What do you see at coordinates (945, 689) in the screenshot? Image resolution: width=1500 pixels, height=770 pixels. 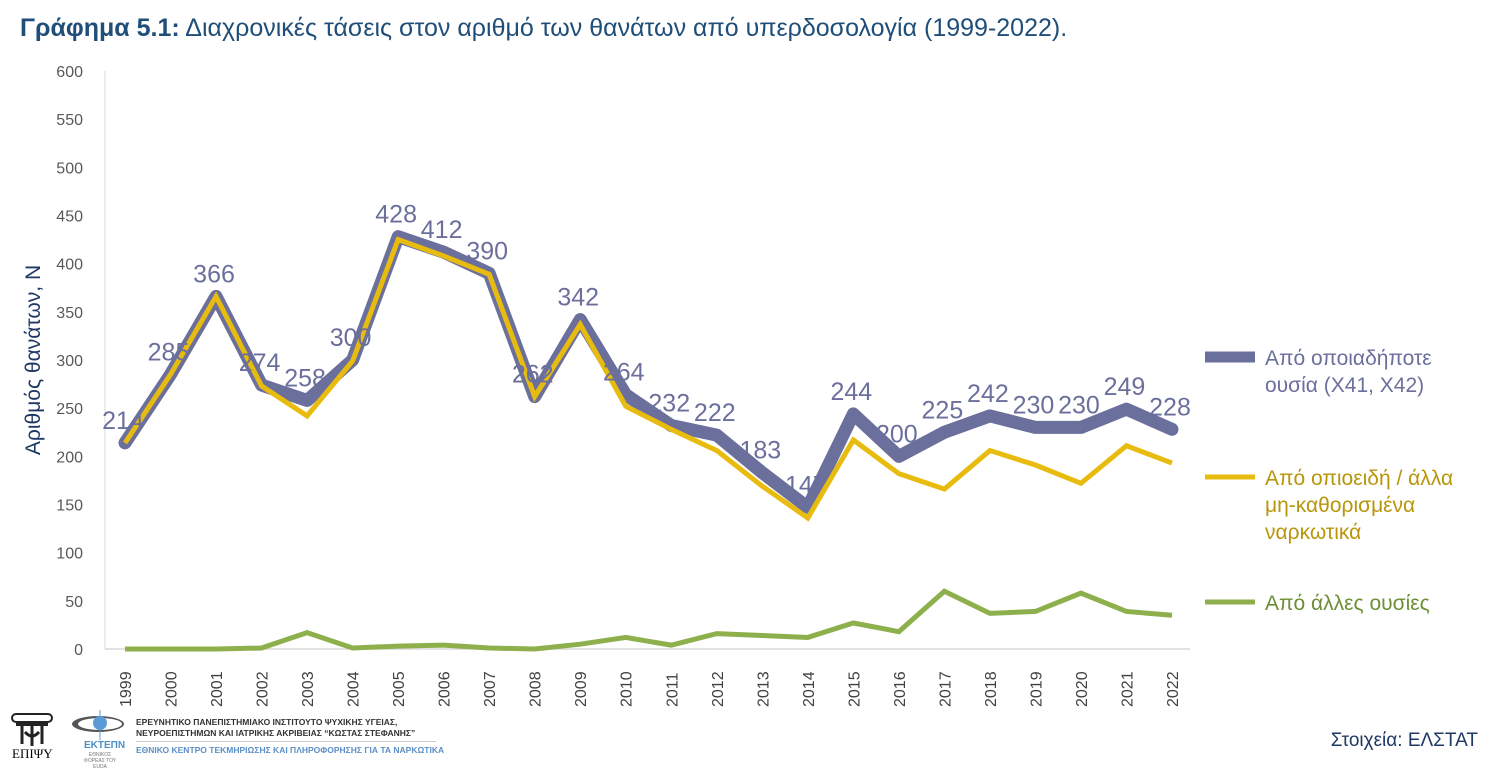 I see `x-tick-label: 2017` at bounding box center [945, 689].